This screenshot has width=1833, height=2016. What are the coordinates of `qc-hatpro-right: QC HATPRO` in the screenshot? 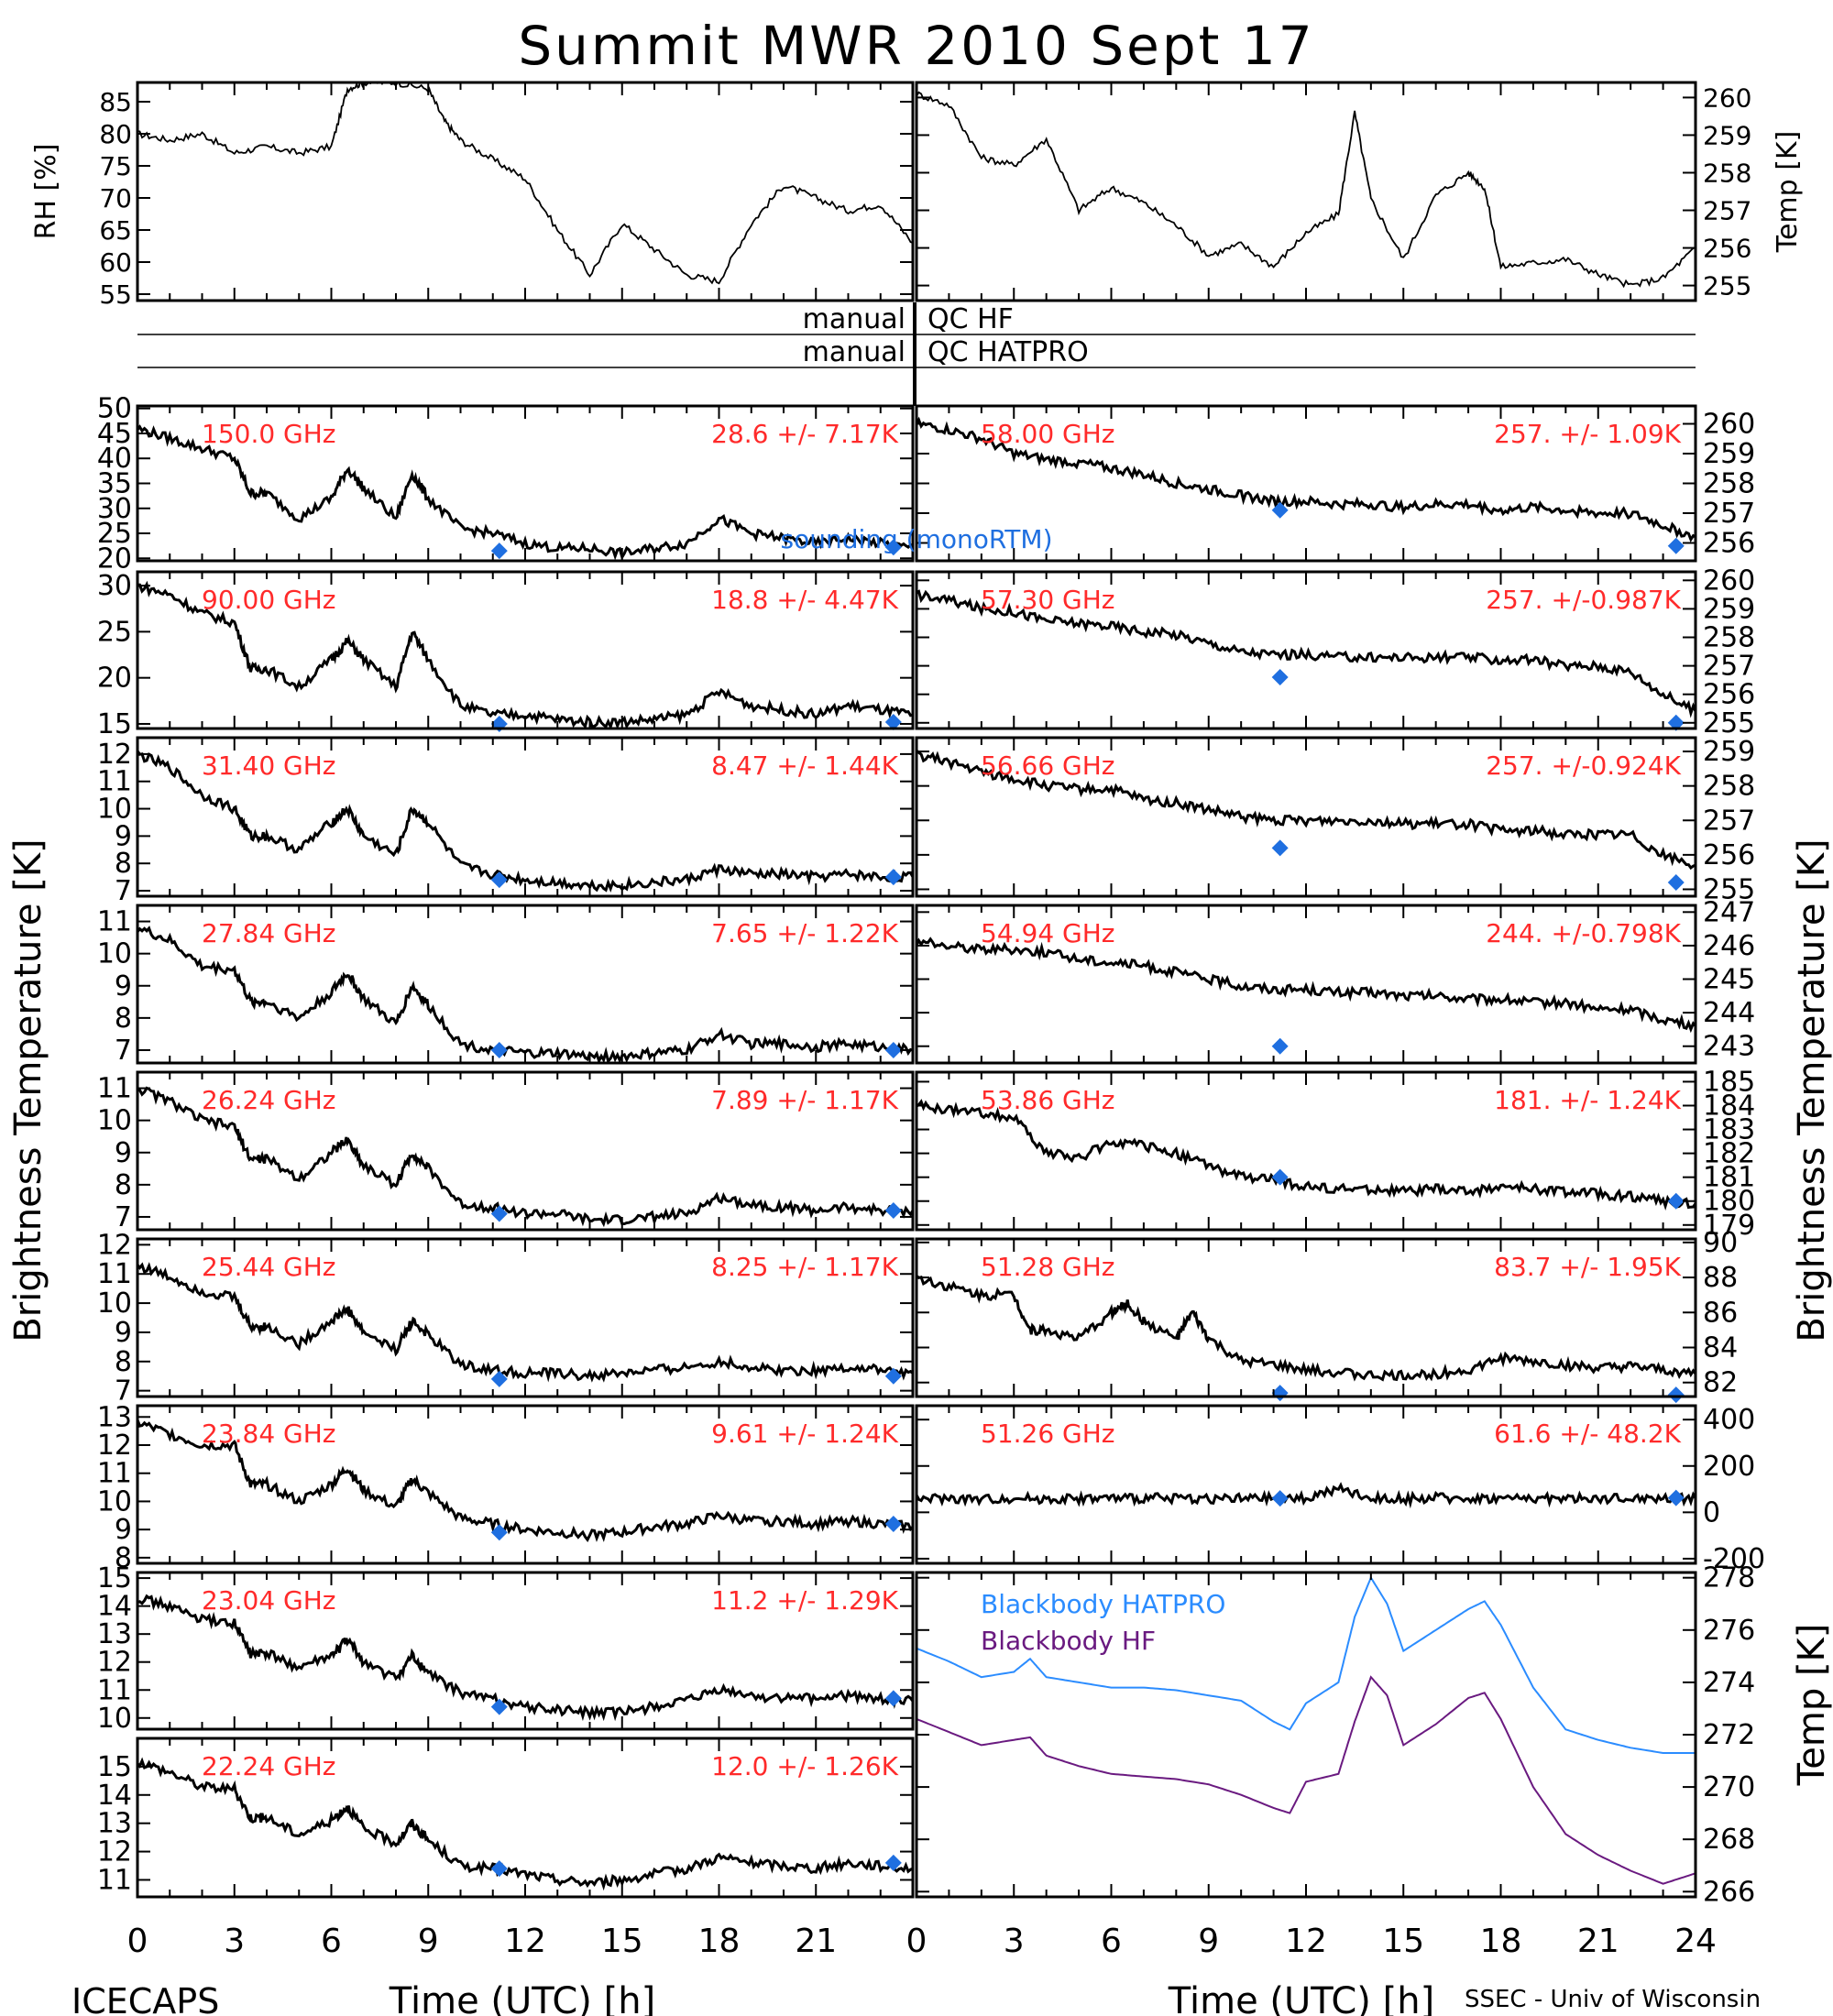 It's located at (1008, 352).